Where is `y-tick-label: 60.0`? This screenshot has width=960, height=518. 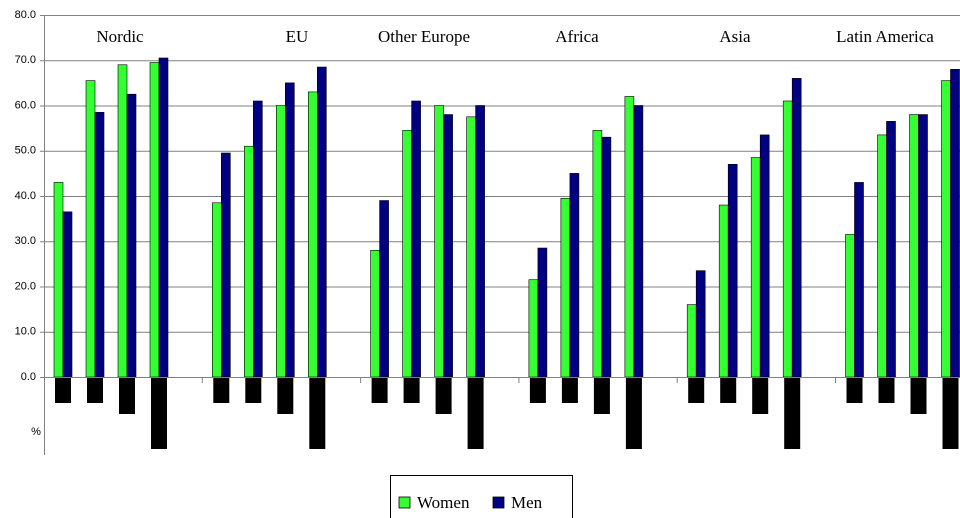
y-tick-label: 60.0 is located at coordinates (25, 105).